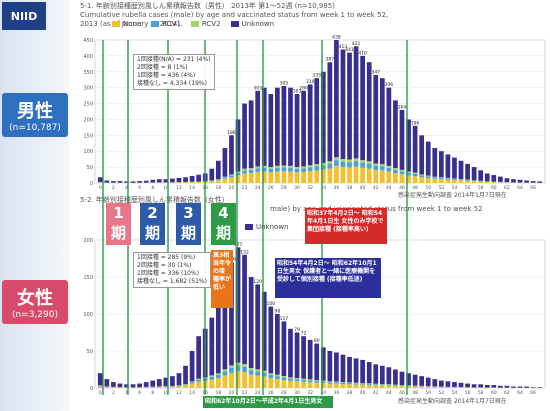 The width and height of the screenshot is (550, 411). Describe the element at coordinates (222, 279) in the screenshot. I see `note-low-rate-highschool: 高3相当年令 の接 種率が 低い` at that location.